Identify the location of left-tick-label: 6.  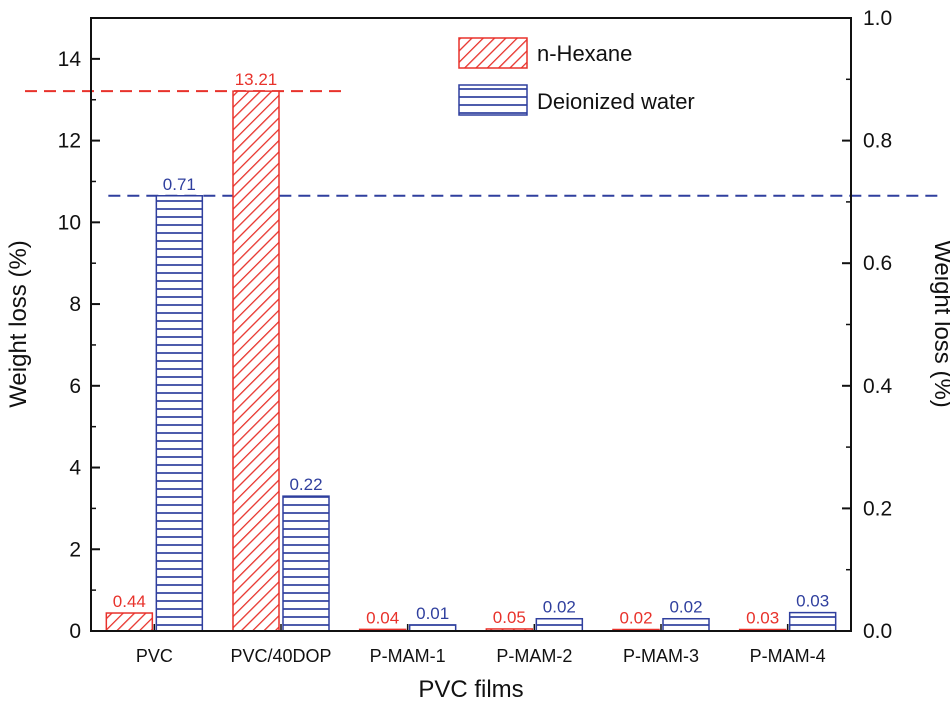
(75, 386).